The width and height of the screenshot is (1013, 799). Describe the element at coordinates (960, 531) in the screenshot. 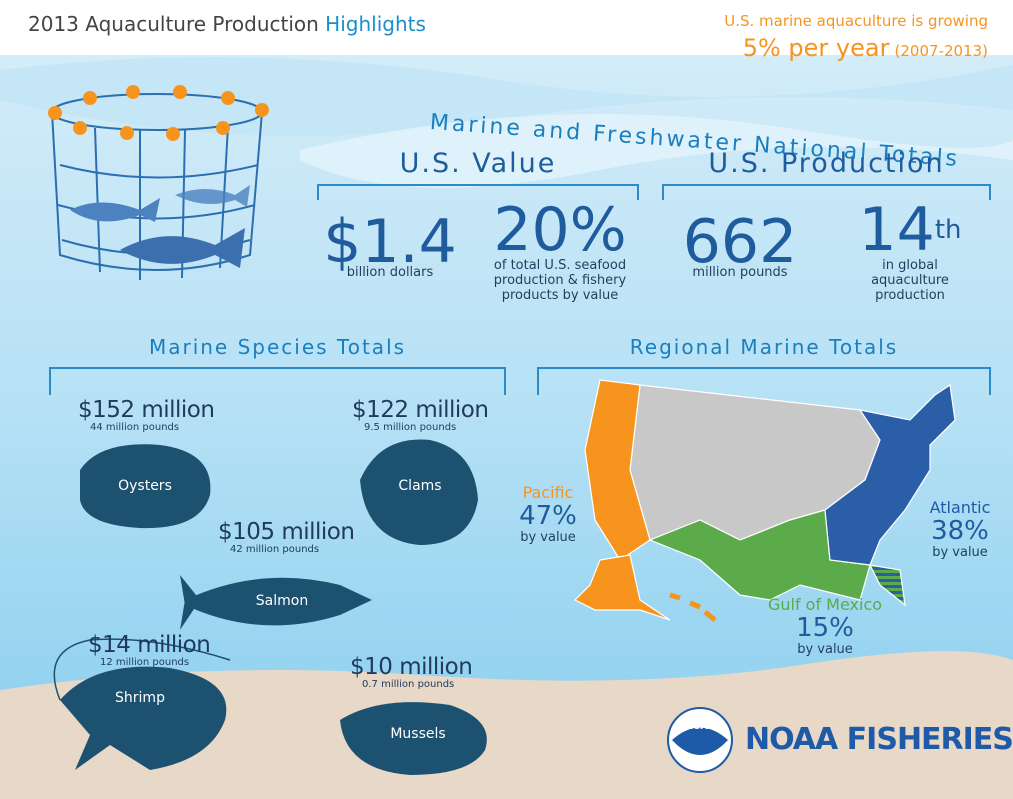

I see `region-share: 38%` at that location.